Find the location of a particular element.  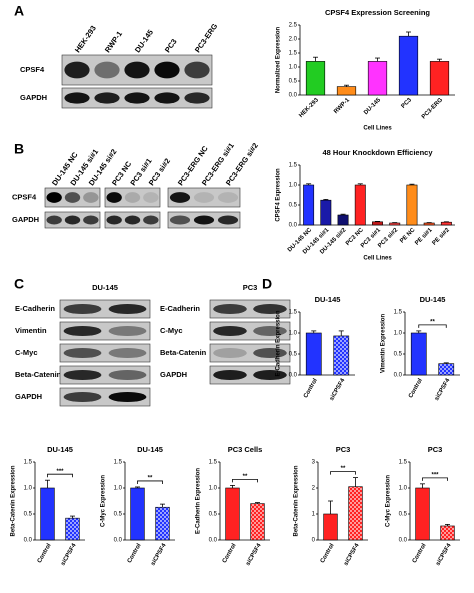

x-tick-label: DU-145 is located at coordinates (372, 106).